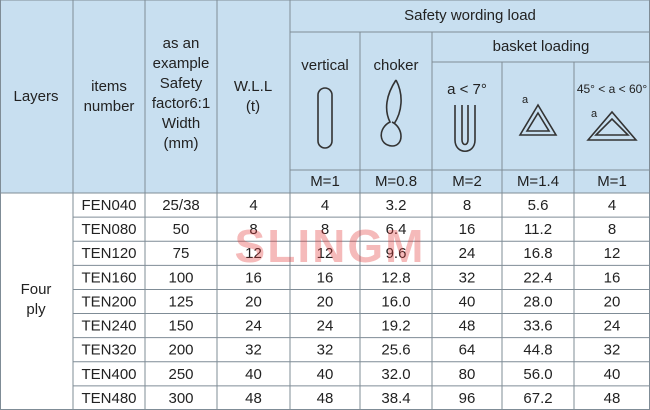 This screenshot has height=410, width=650. I want to click on cell: 80, so click(467, 374).